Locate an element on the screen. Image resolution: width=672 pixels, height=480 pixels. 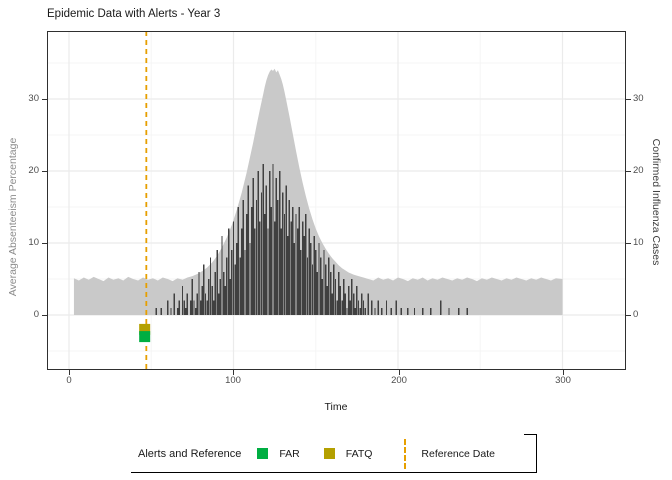
dashed-line-icon is located at coordinates (405, 453).